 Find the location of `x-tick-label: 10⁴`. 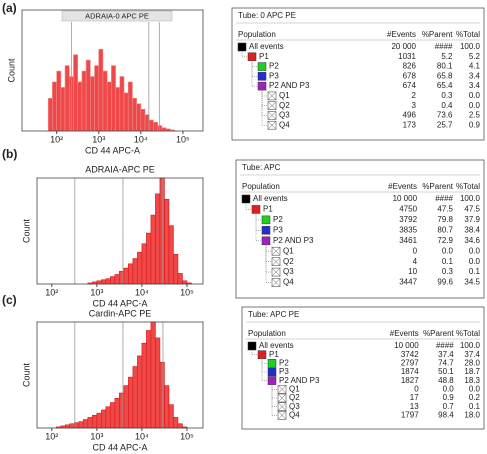

x-tick-label: 10⁴ is located at coordinates (142, 292).